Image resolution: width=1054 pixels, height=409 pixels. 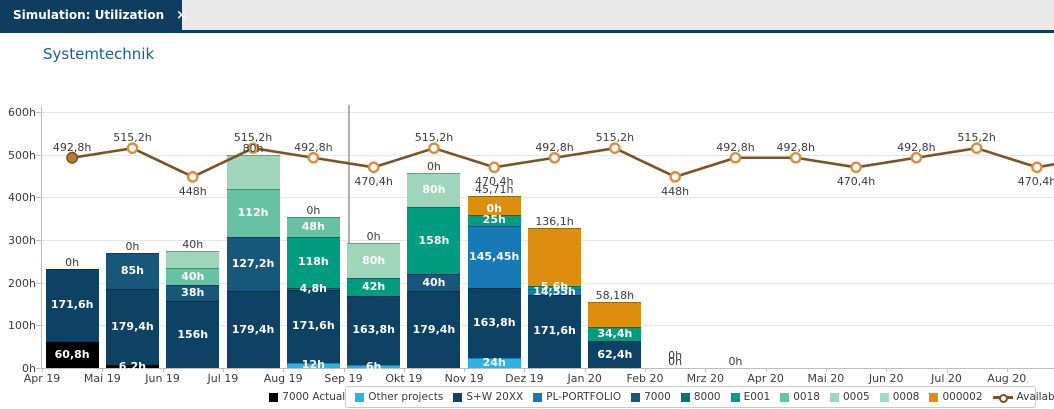 What do you see at coordinates (700, 397) in the screenshot?
I see `legend-item-8000: 8000` at bounding box center [700, 397].